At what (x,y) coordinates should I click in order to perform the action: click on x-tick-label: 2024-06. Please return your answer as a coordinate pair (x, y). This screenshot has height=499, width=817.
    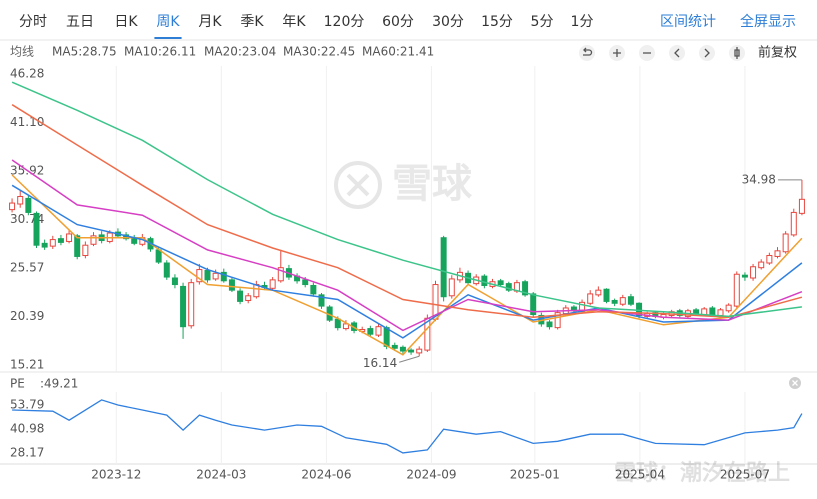
    Looking at the image, I should click on (326, 475).